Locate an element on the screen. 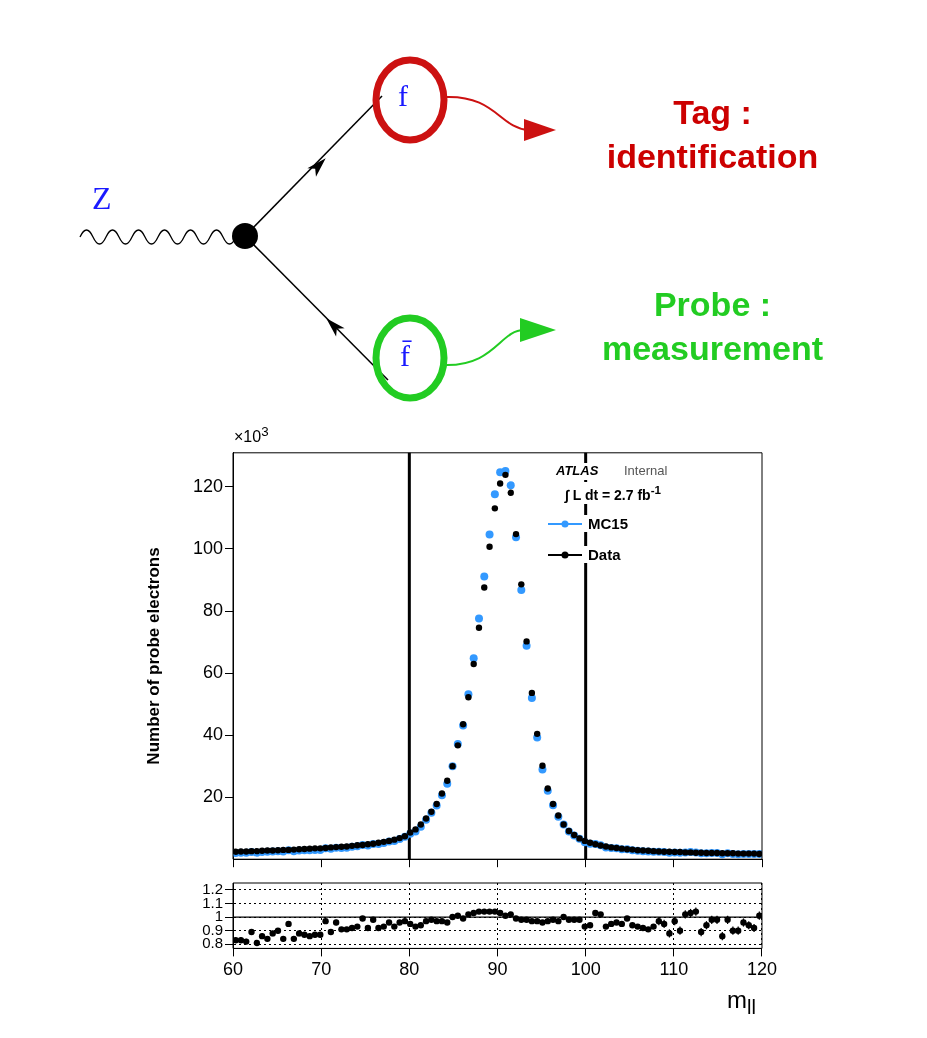 Image resolution: width=927 pixels, height=1038 pixels. x-tick-label: 90 is located at coordinates (497, 969).